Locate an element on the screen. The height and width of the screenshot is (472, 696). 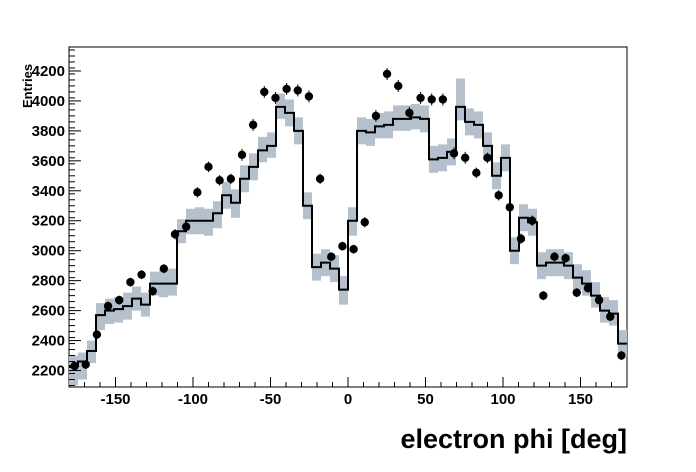
y-axis-title: Entries is located at coordinates (27, 86).